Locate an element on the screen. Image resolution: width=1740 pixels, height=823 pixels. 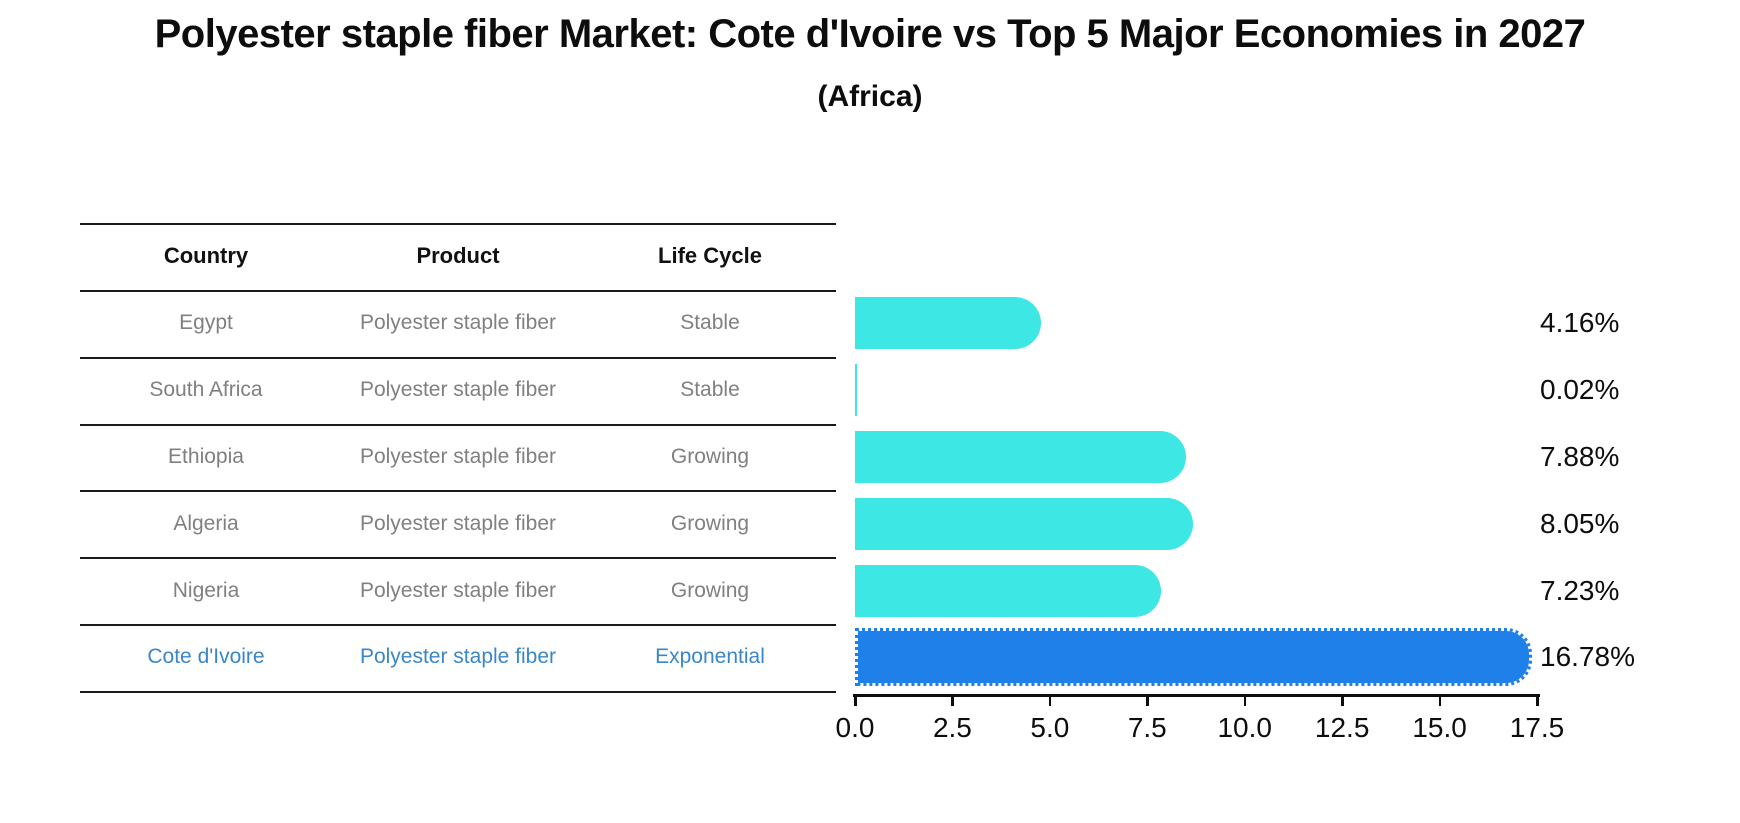
table-cell-country: Ethiopia is located at coordinates (206, 456).